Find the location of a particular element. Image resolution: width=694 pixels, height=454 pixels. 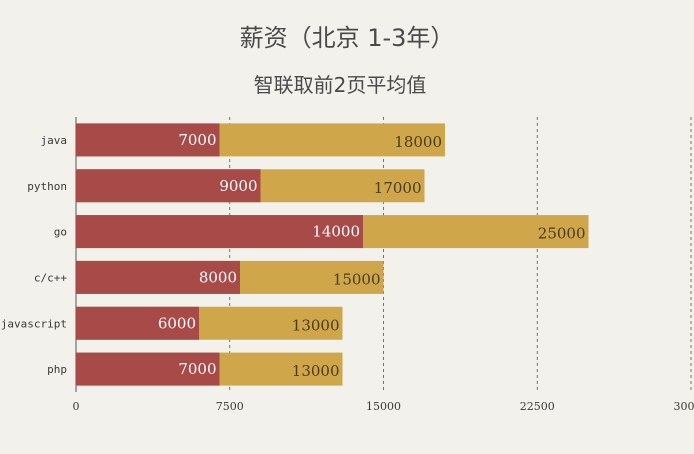

category-label: c/c++ is located at coordinates (50, 277).